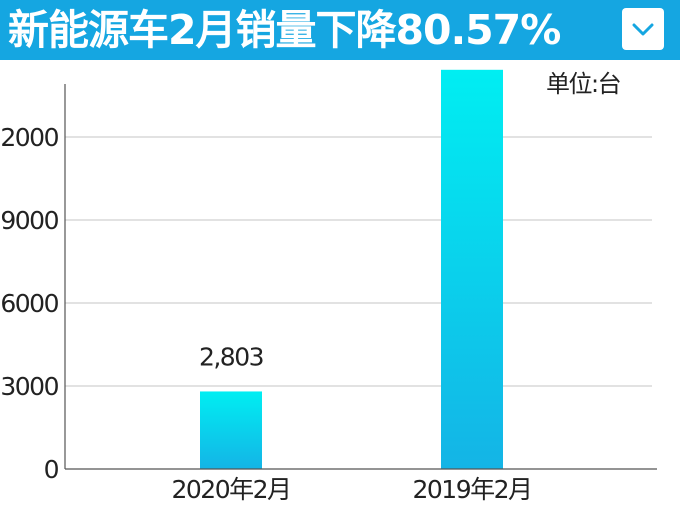  What do you see at coordinates (471, 489) in the screenshot?
I see `category-label: 2019年2月` at bounding box center [471, 489].